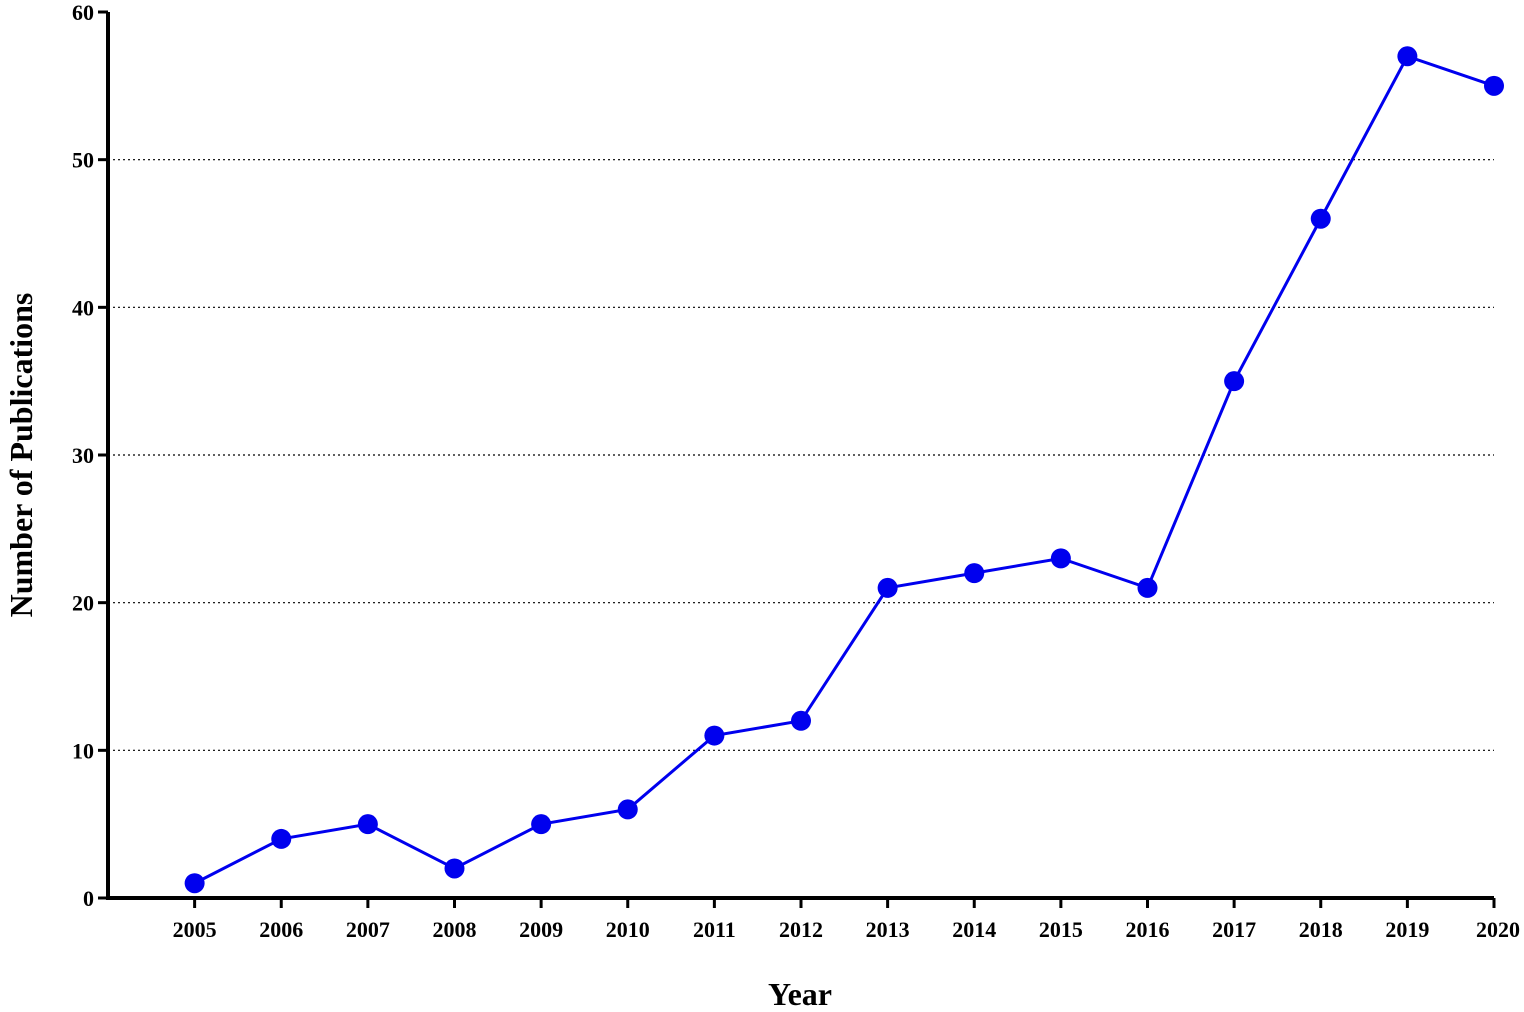  Describe the element at coordinates (974, 573) in the screenshot. I see `data-point-2014` at that location.